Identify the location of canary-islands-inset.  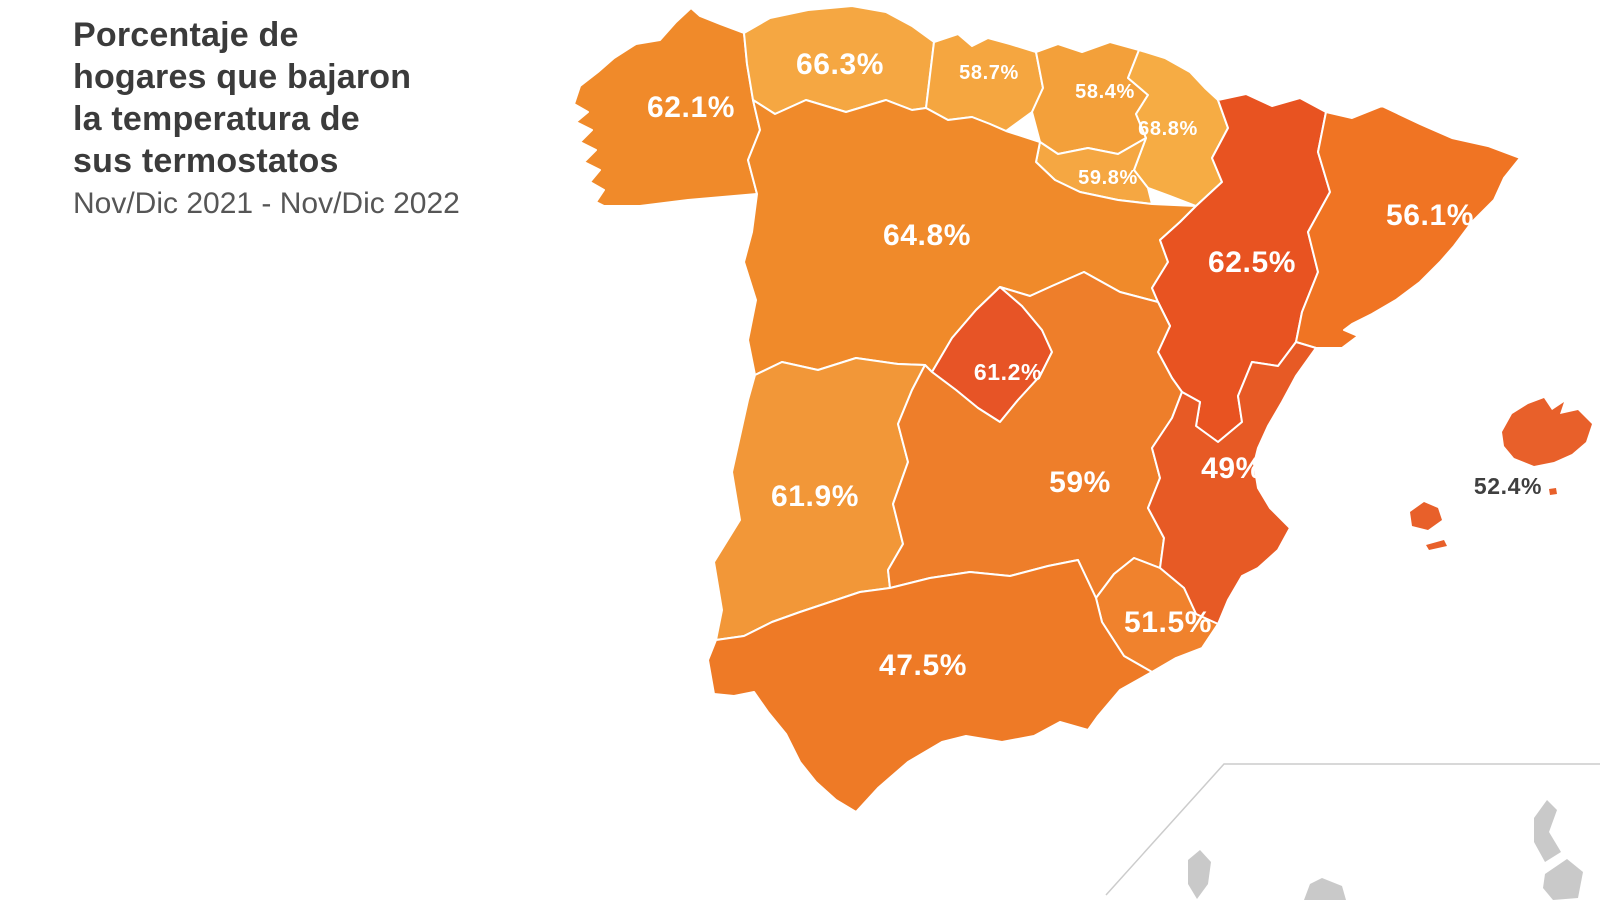
(1352, 831).